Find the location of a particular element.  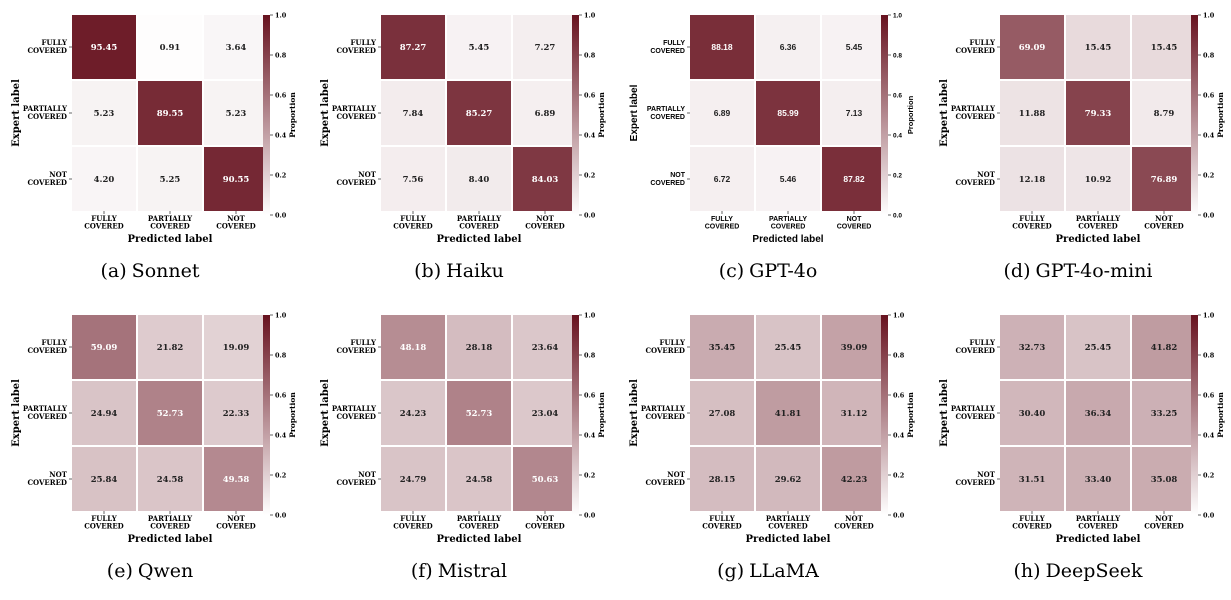

caption-label: (e) is located at coordinates (119, 571).